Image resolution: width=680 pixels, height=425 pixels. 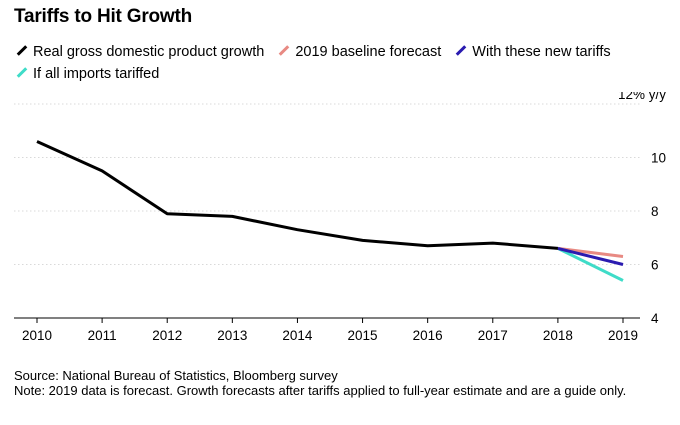 What do you see at coordinates (590, 256) in the screenshot?
I see `series-line-new-tariffs` at bounding box center [590, 256].